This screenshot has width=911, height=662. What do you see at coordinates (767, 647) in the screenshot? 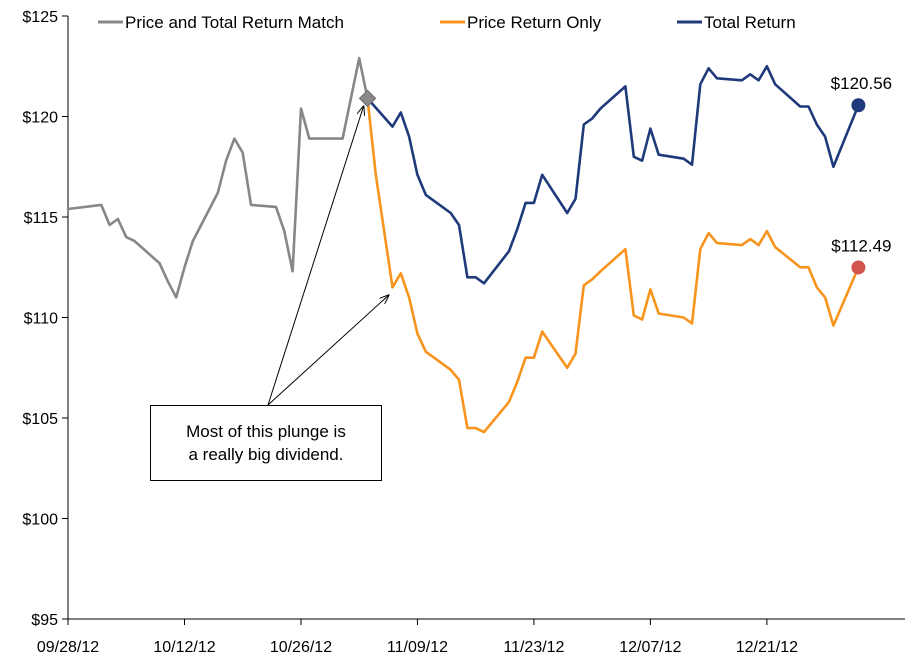
I see `x-tick-label: 12/21/12` at bounding box center [767, 647].